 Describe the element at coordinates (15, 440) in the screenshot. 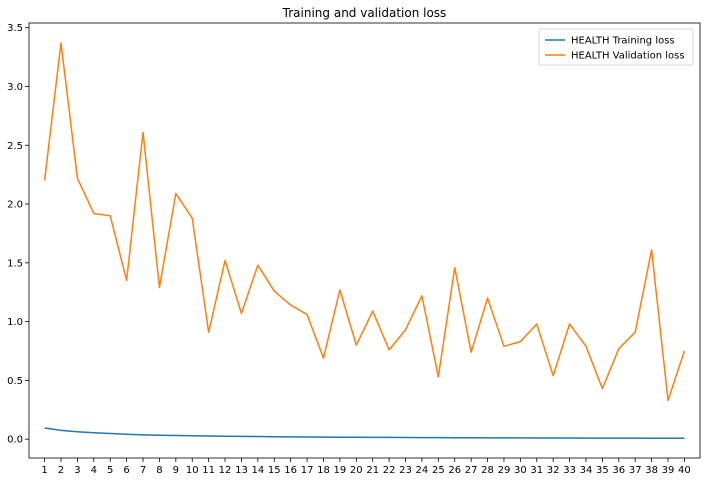

I see `y-tick-label: 0.0` at that location.